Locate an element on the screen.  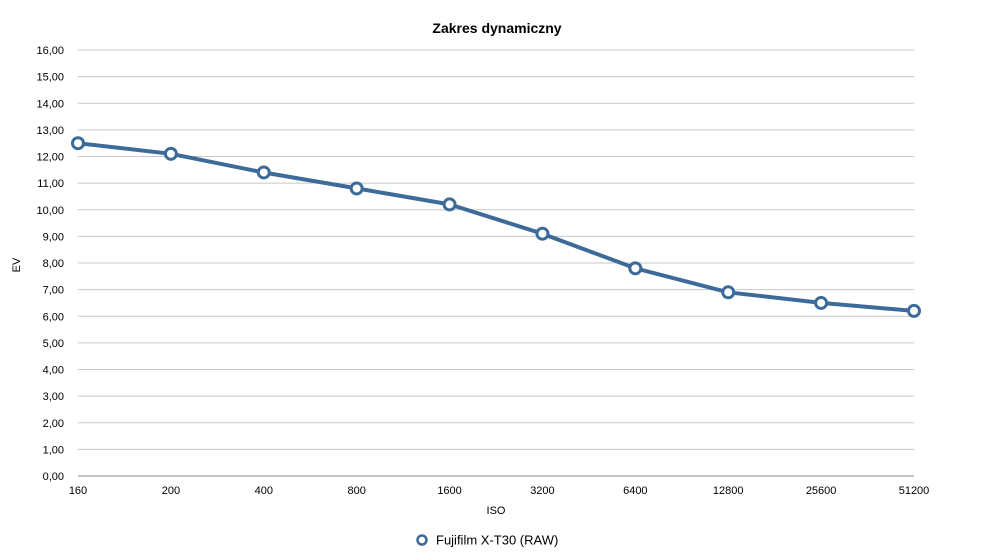
y-tick-label: 7,00 is located at coordinates (53, 291).